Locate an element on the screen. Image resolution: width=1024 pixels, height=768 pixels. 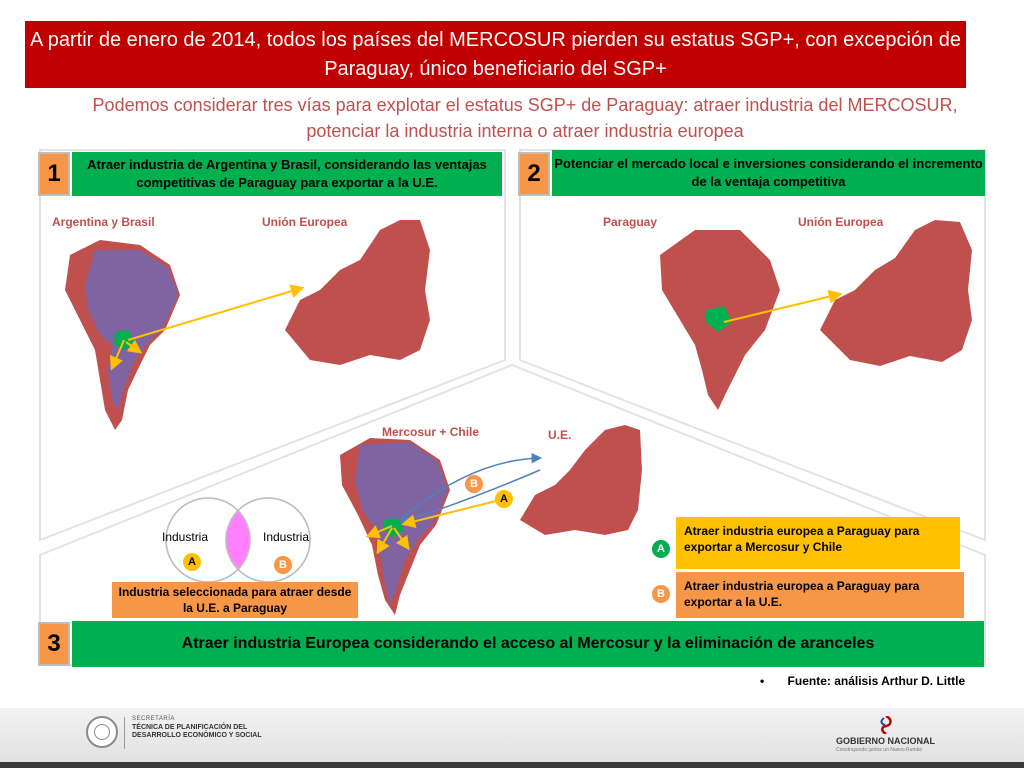
panel-1-label-union-europea: Unión Europea is located at coordinates (305, 222).